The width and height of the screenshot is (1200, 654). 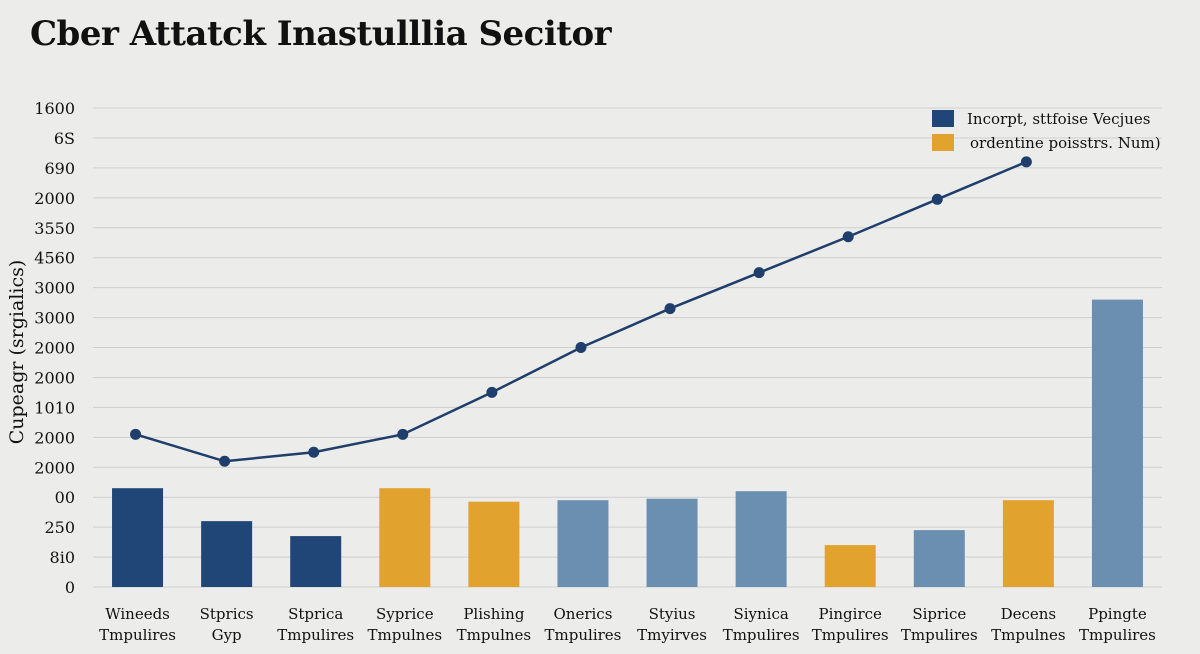 I want to click on category-label: Decens, so click(x=1029, y=614).